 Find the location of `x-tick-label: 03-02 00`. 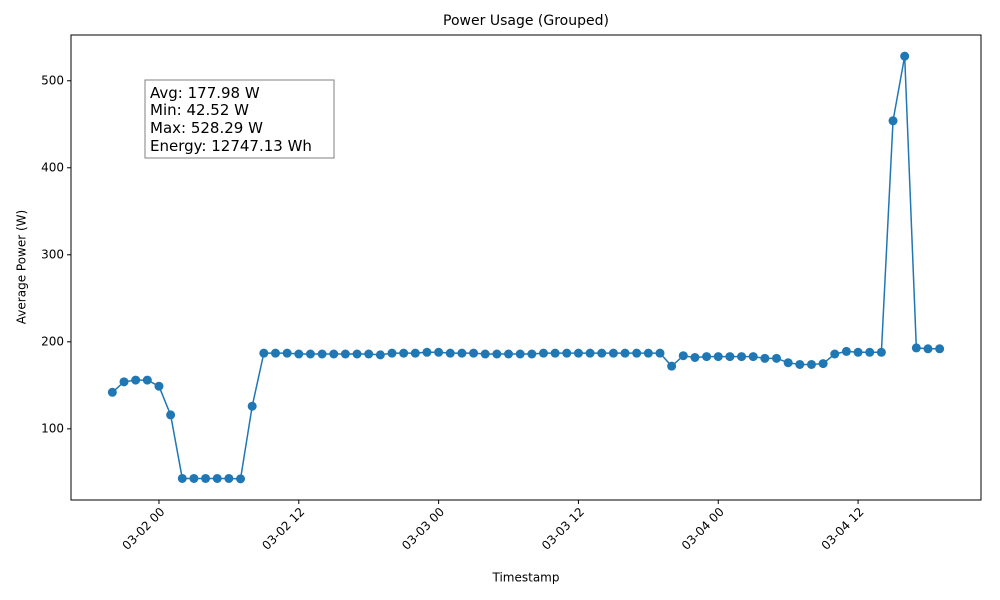

x-tick-label: 03-02 00 is located at coordinates (144, 529).